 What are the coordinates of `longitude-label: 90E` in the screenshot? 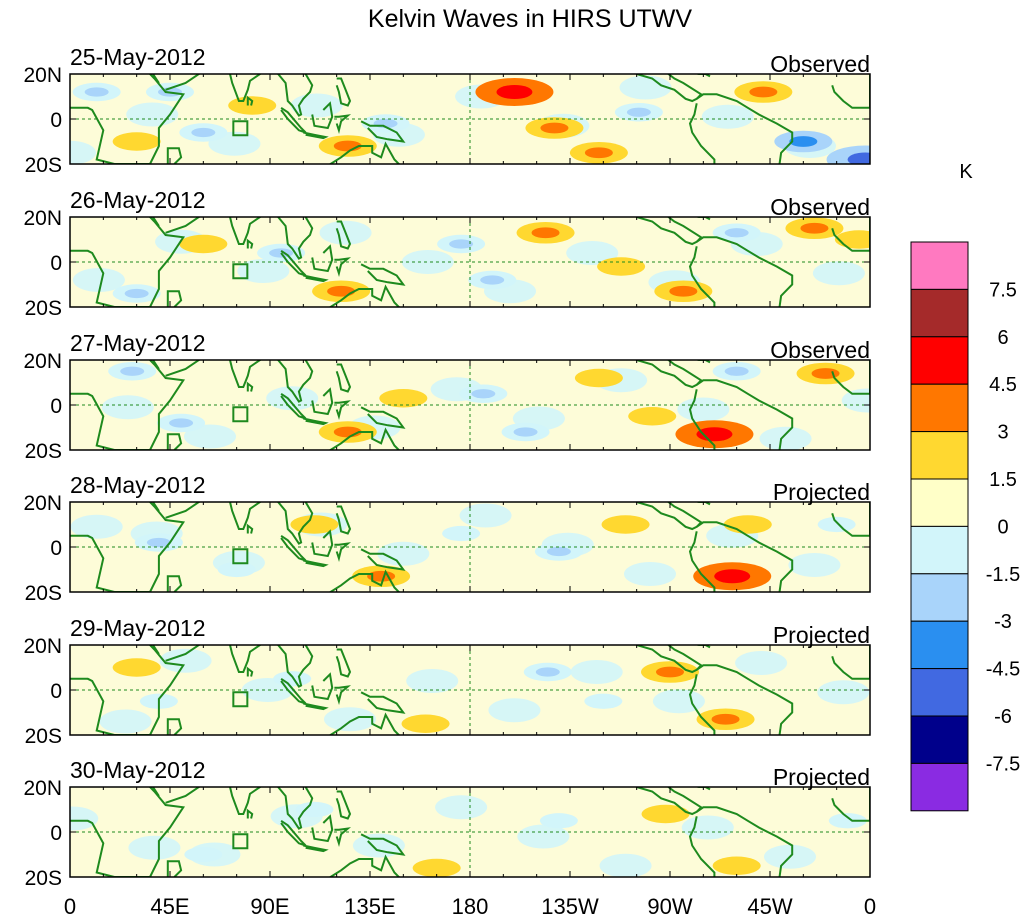 It's located at (269, 906).